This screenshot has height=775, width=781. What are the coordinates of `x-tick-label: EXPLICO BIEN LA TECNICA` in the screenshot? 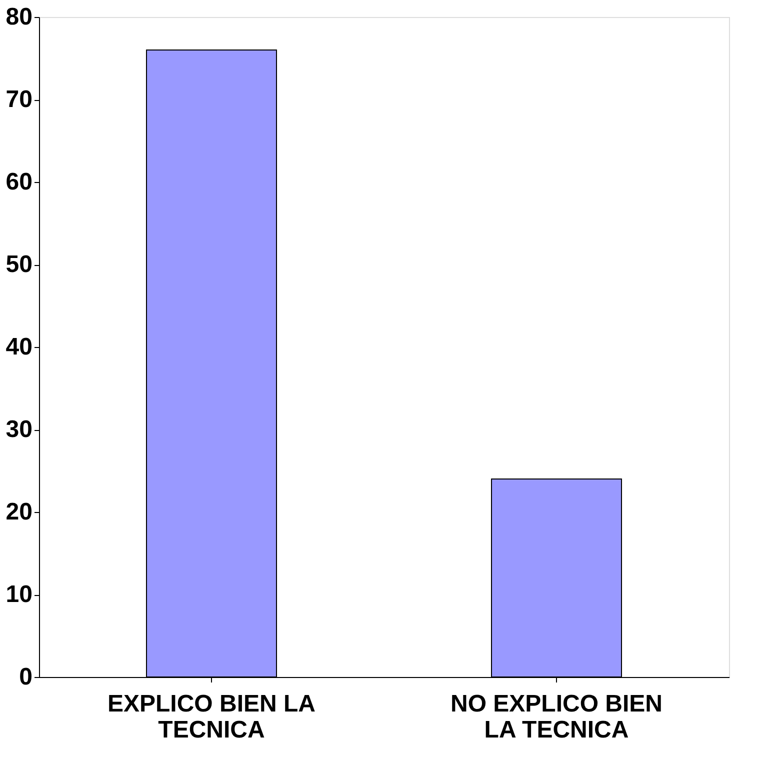 It's located at (211, 717).